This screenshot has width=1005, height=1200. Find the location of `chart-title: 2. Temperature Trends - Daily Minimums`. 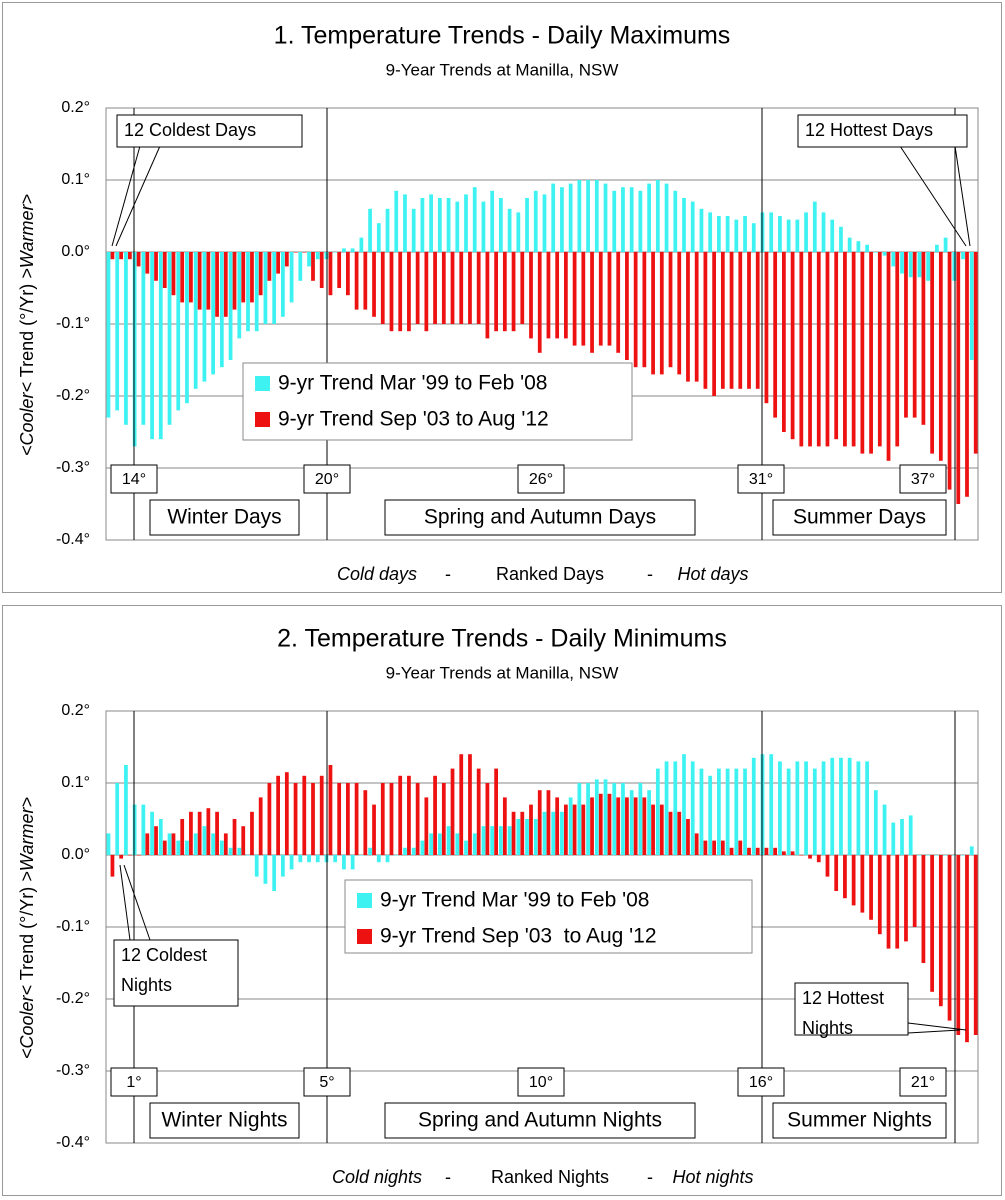

chart-title: 2. Temperature Trends - Daily Minimums is located at coordinates (502, 639).